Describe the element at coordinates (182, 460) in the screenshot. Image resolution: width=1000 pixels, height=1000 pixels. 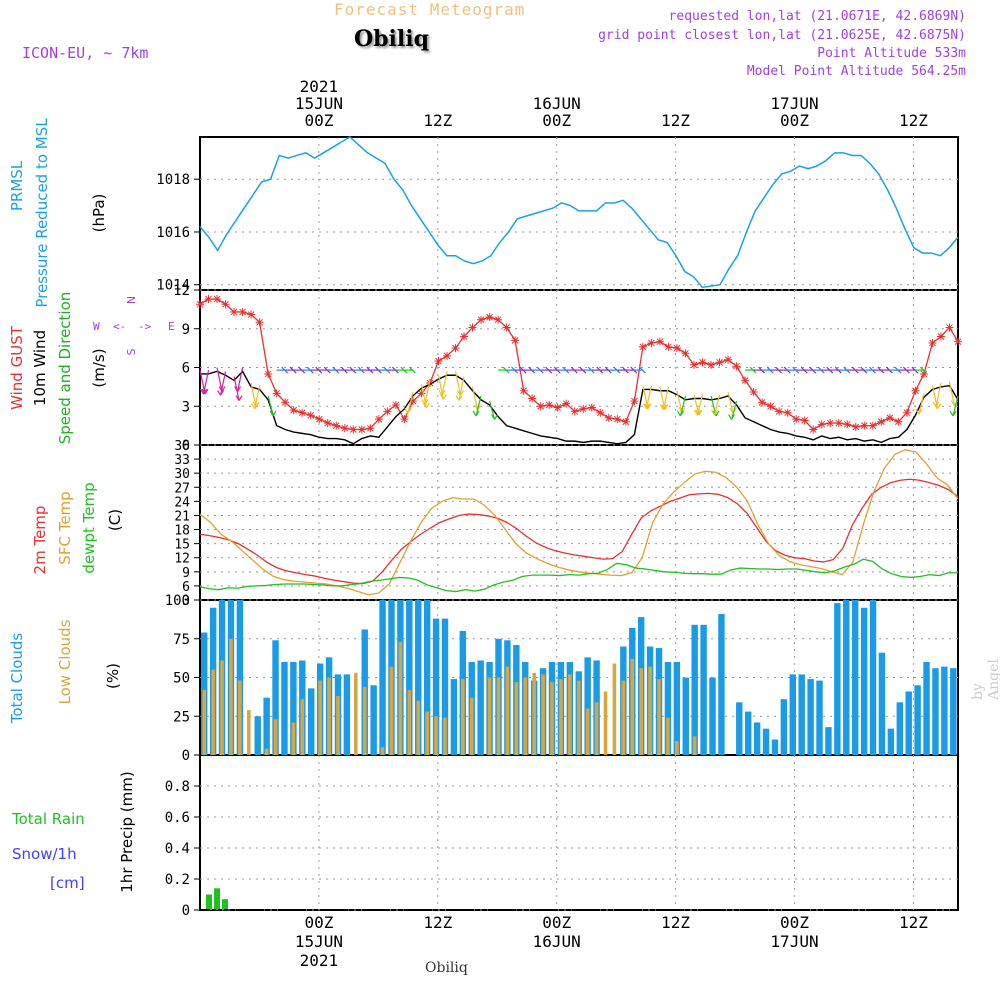
I see `y-tick-label: 33` at that location.